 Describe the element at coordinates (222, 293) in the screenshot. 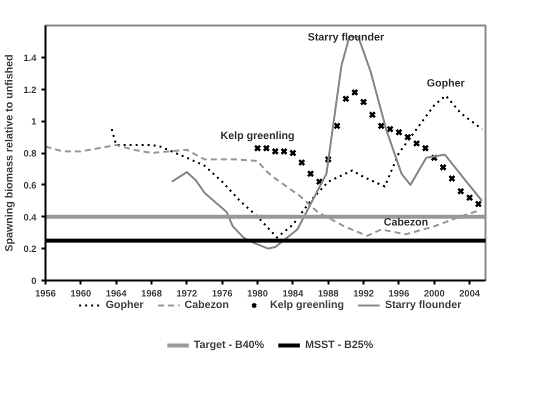

I see `x-tick-label: 1976` at that location.